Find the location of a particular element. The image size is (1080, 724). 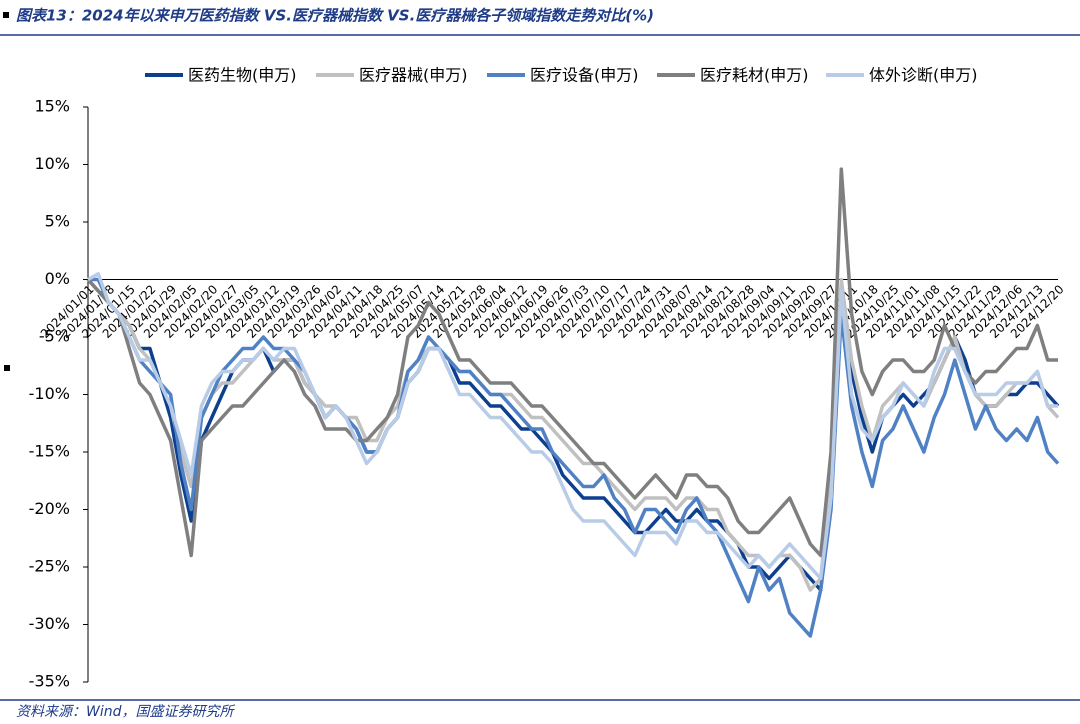

y-tick-label: -10% is located at coordinates (49, 393).